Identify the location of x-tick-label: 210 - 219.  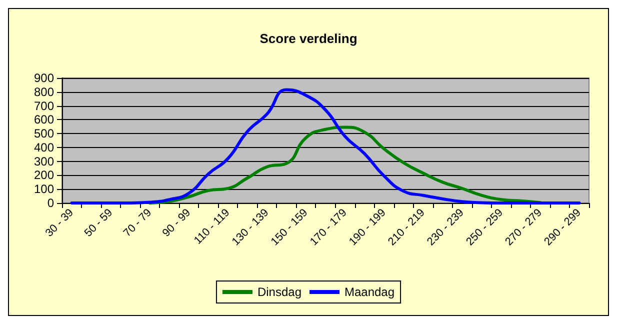
(407, 227).